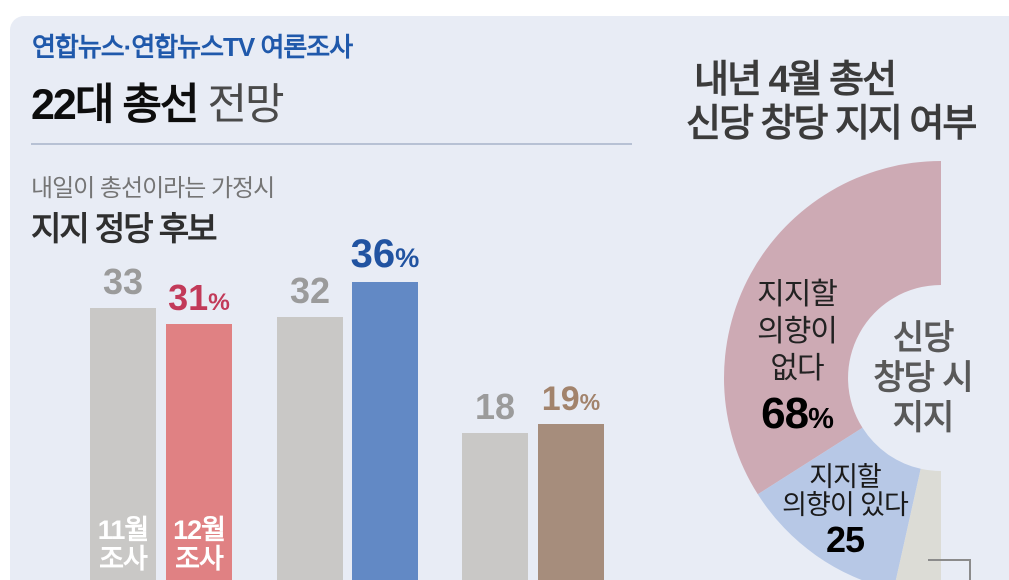 This screenshot has height=580, width=1009. What do you see at coordinates (331, 144) in the screenshot?
I see `title-divider` at bounding box center [331, 144].